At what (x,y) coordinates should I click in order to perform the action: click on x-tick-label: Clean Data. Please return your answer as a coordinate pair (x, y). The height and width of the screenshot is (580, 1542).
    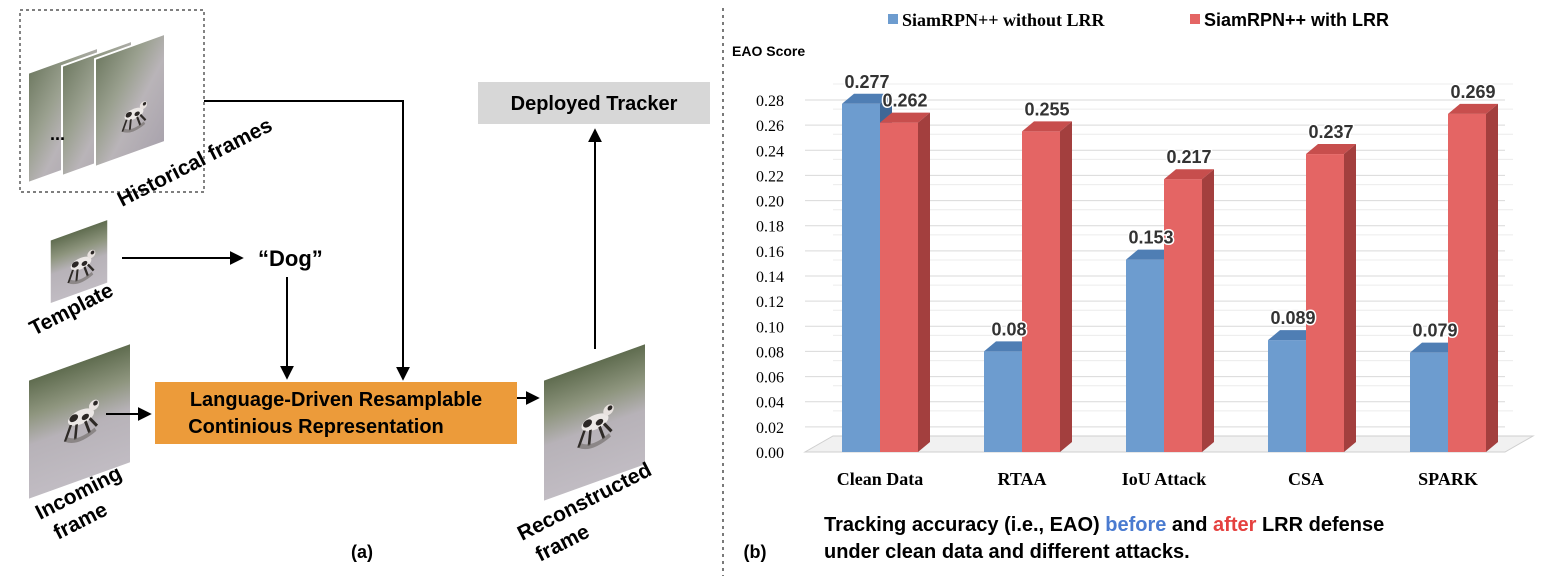
    Looking at the image, I should click on (880, 479).